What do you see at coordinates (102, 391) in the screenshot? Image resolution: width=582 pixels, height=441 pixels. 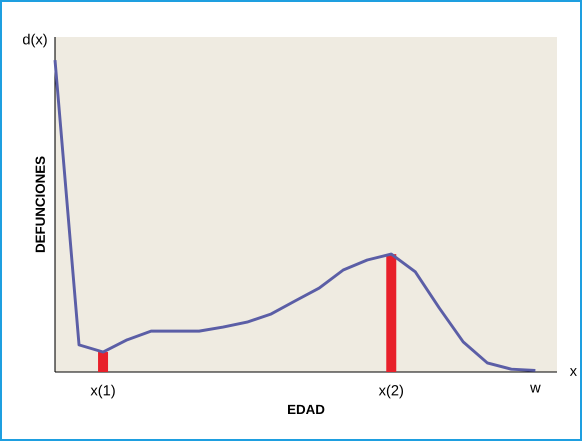 I see `x-tick-label: x(1)` at bounding box center [102, 391].